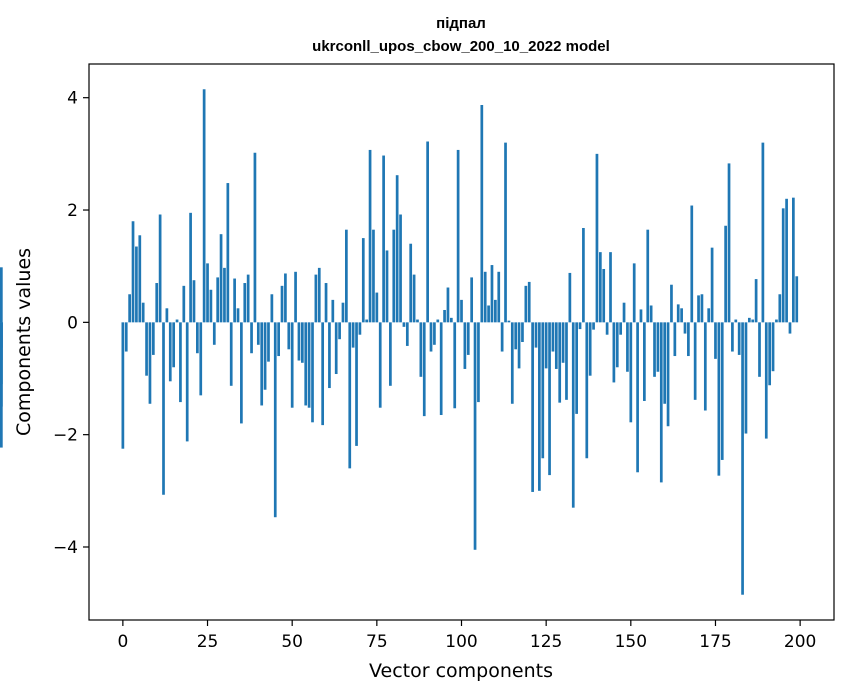 The width and height of the screenshot is (847, 696). Describe the element at coordinates (461, 23) in the screenshot. I see `chart-title-line-1: підпал` at that location.